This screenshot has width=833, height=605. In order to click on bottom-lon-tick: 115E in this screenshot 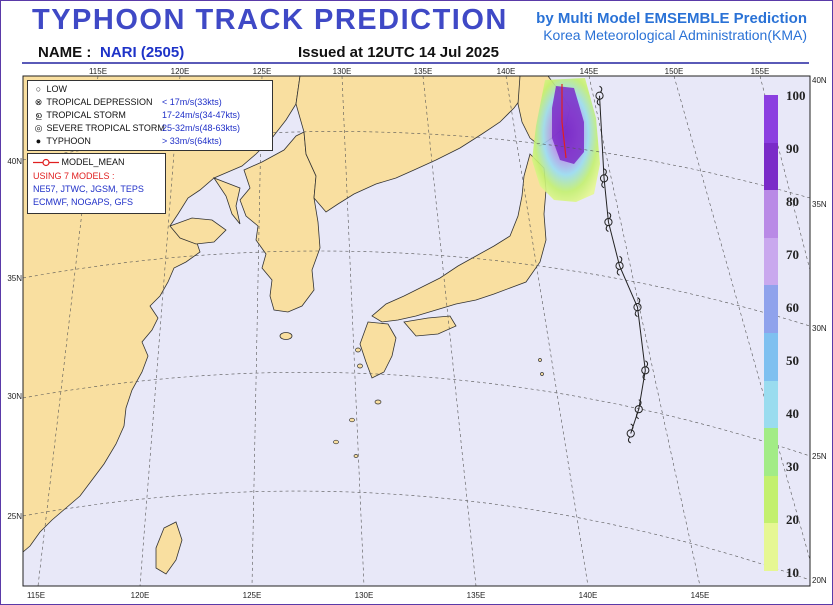, I will do `click(36, 595)`.